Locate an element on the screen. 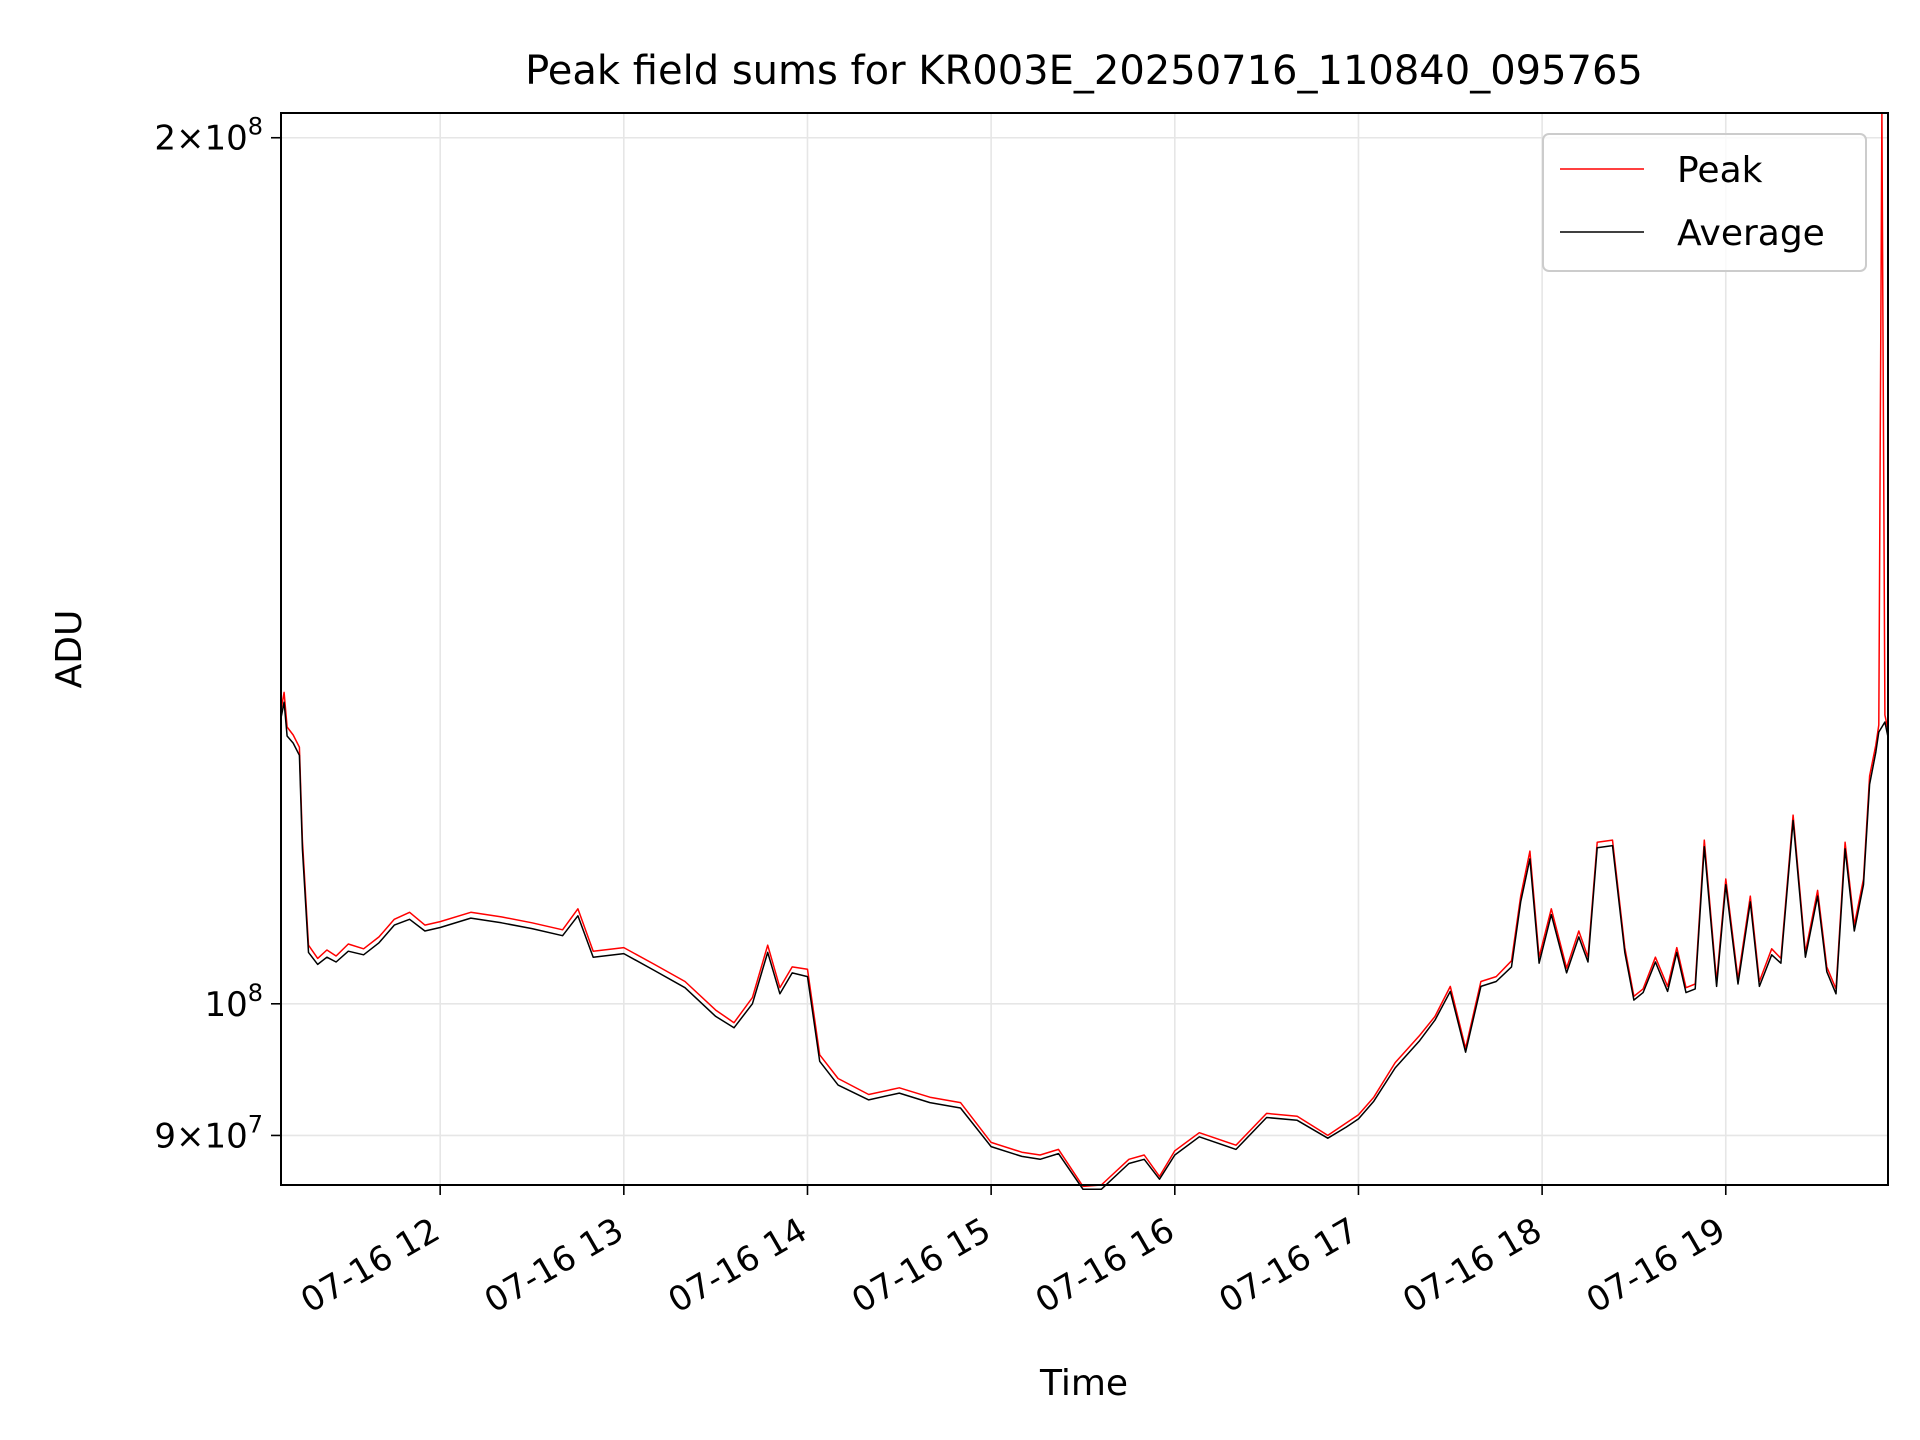 Image resolution: width=1920 pixels, height=1440 pixels. legend-label-average: Average is located at coordinates (1751, 233).